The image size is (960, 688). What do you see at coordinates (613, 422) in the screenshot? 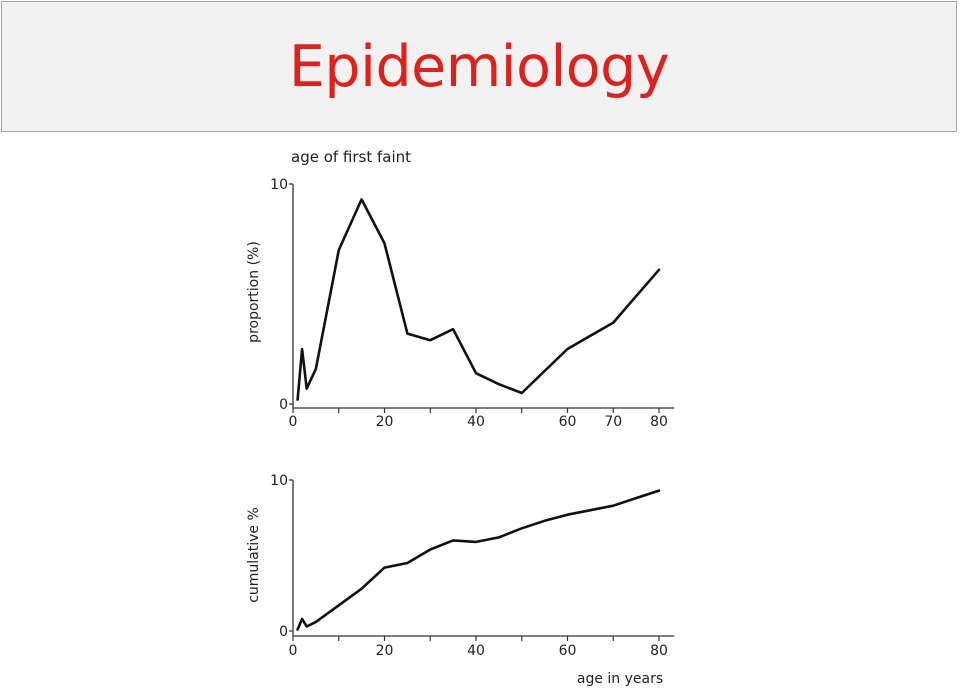
I see `x-tick-label: 70` at bounding box center [613, 422].